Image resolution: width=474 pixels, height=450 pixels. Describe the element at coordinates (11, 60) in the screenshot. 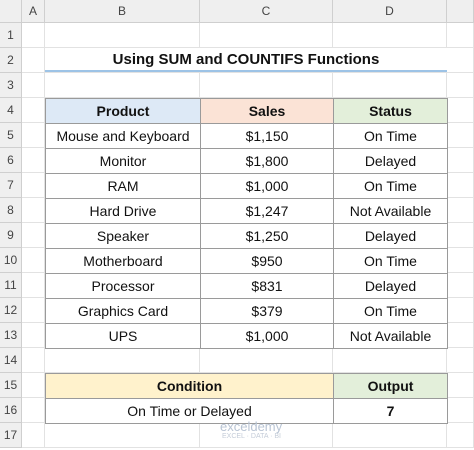

I see `row-header: 2` at that location.